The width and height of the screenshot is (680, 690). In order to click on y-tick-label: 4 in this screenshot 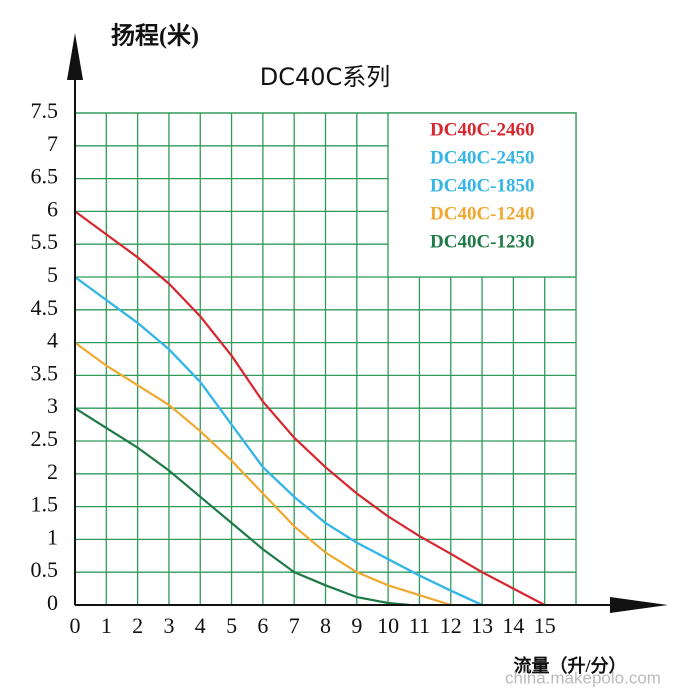, I will do `click(52, 340)`.